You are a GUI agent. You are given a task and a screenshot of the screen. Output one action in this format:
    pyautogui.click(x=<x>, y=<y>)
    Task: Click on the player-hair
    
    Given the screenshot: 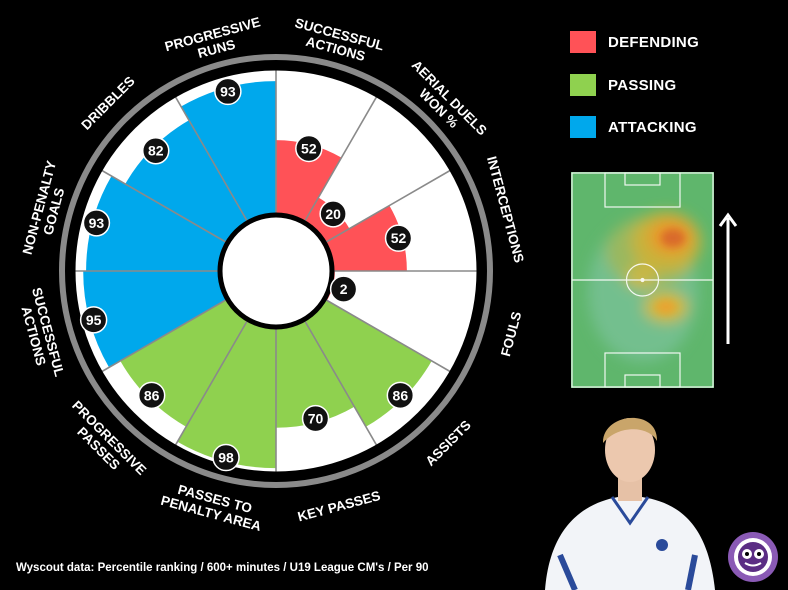 What is the action you would take?
    pyautogui.click(x=630, y=430)
    